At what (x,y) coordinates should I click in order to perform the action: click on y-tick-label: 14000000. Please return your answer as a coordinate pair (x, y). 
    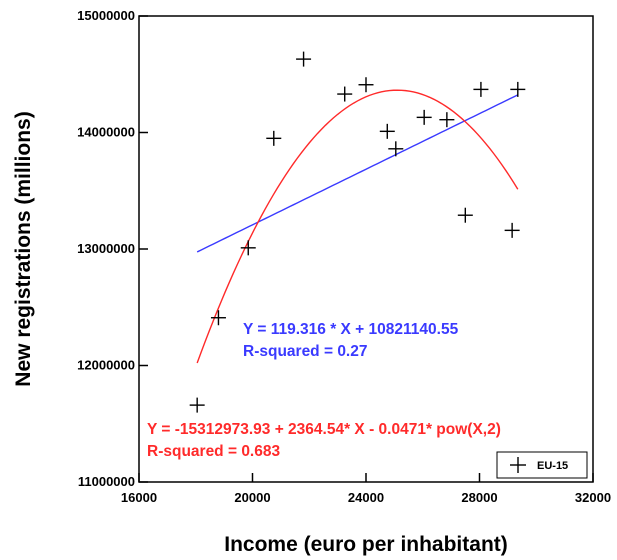
    Looking at the image, I should click on (106, 132).